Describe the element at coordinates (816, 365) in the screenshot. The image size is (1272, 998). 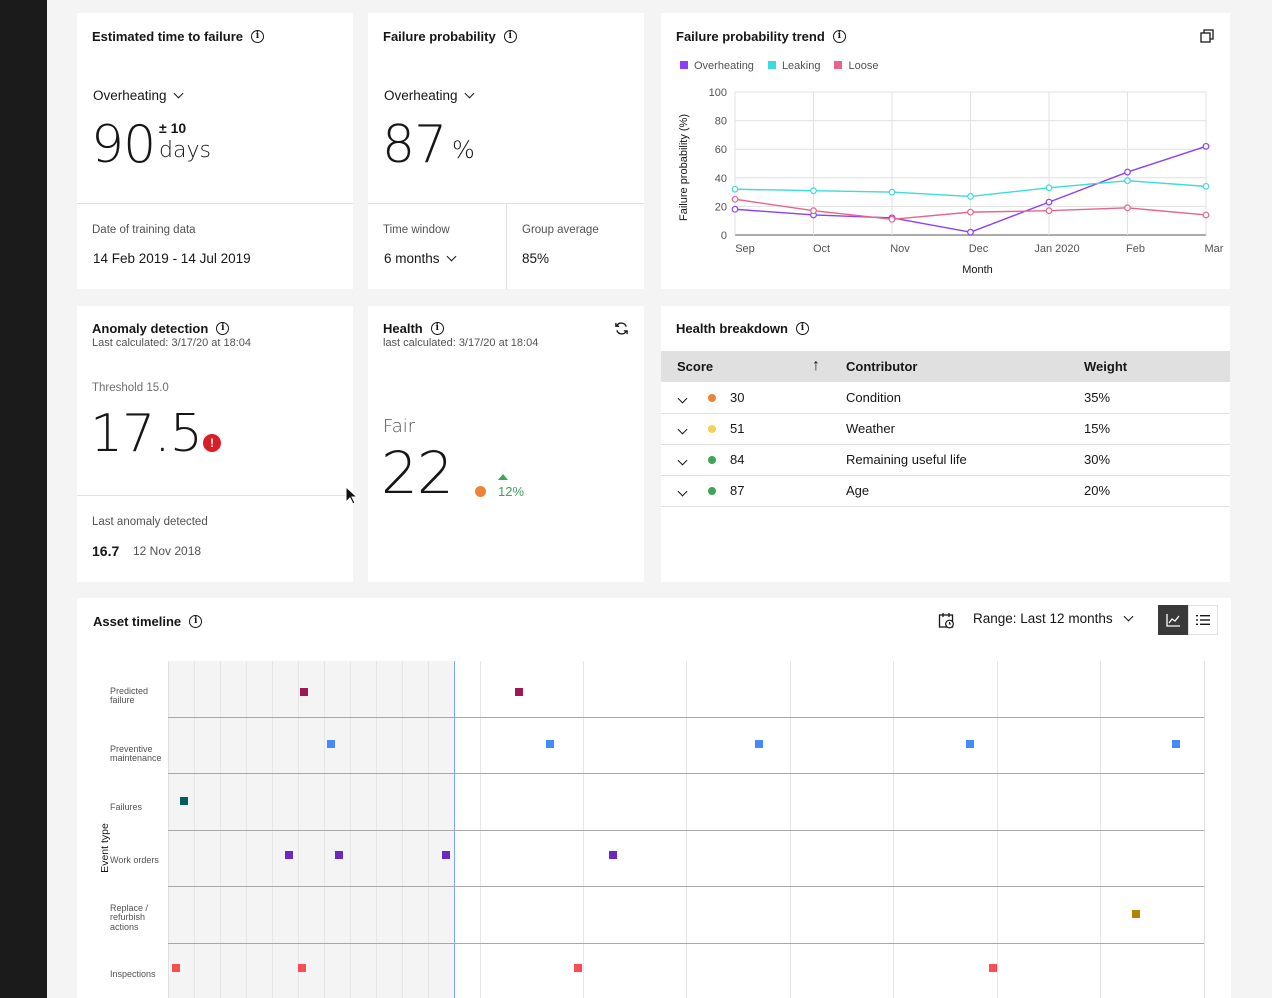
I see `sort-arrow-up-icon: ↑` at that location.